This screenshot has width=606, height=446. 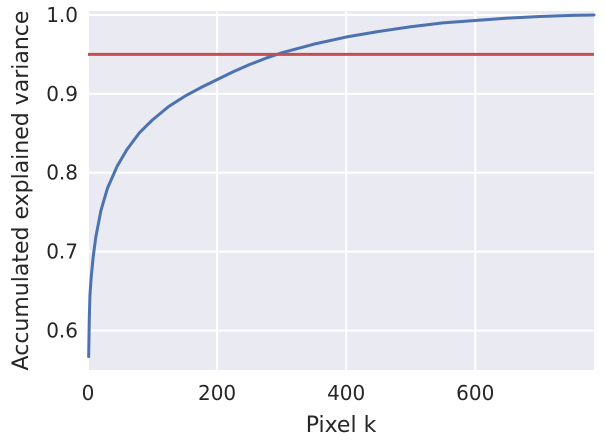 I want to click on x-tick-label: 600, so click(x=475, y=393).